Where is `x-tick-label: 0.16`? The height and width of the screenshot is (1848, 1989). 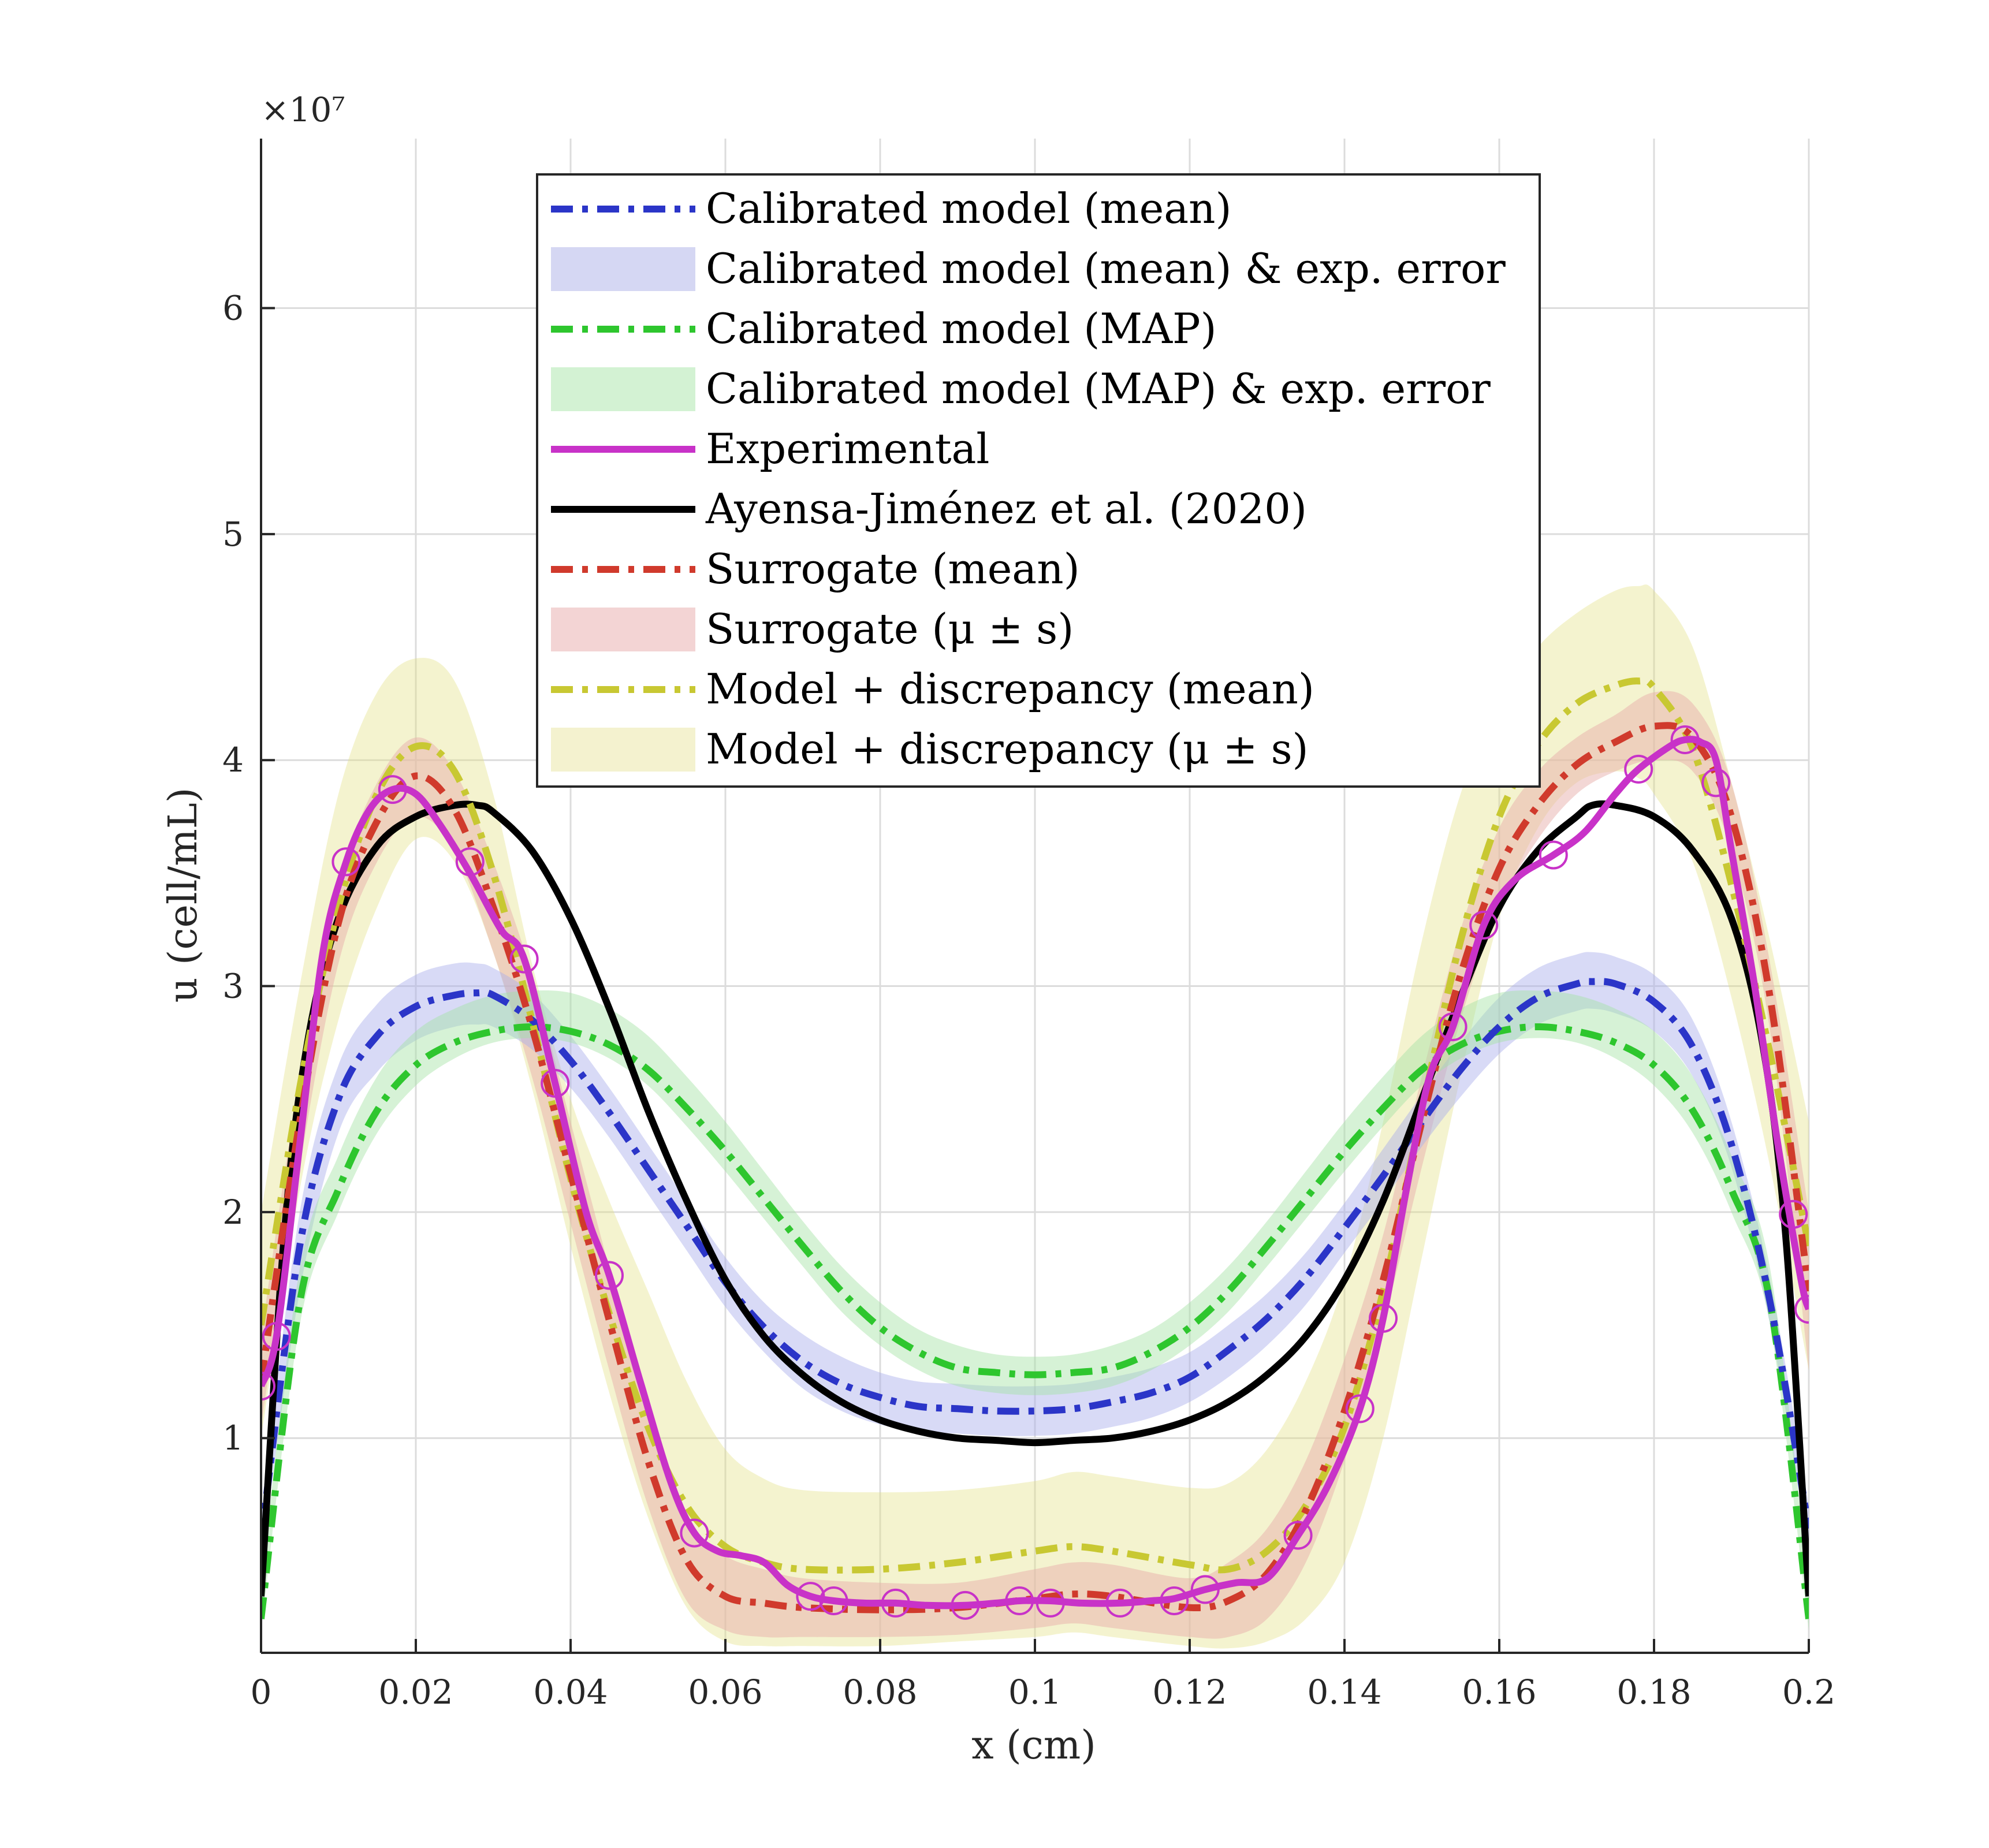
x-tick-label: 0.16 is located at coordinates (1499, 1692).